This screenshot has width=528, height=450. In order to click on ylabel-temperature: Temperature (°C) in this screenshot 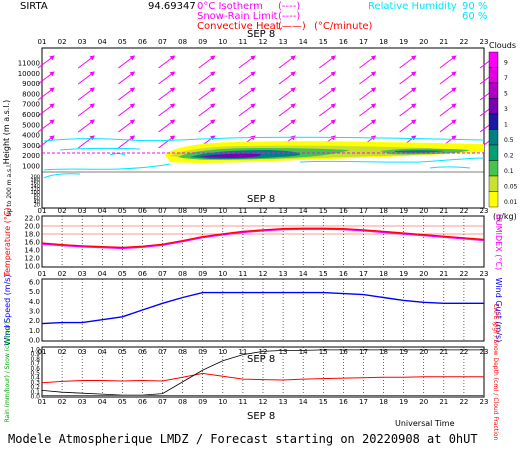, I will do `click(7, 242)`.